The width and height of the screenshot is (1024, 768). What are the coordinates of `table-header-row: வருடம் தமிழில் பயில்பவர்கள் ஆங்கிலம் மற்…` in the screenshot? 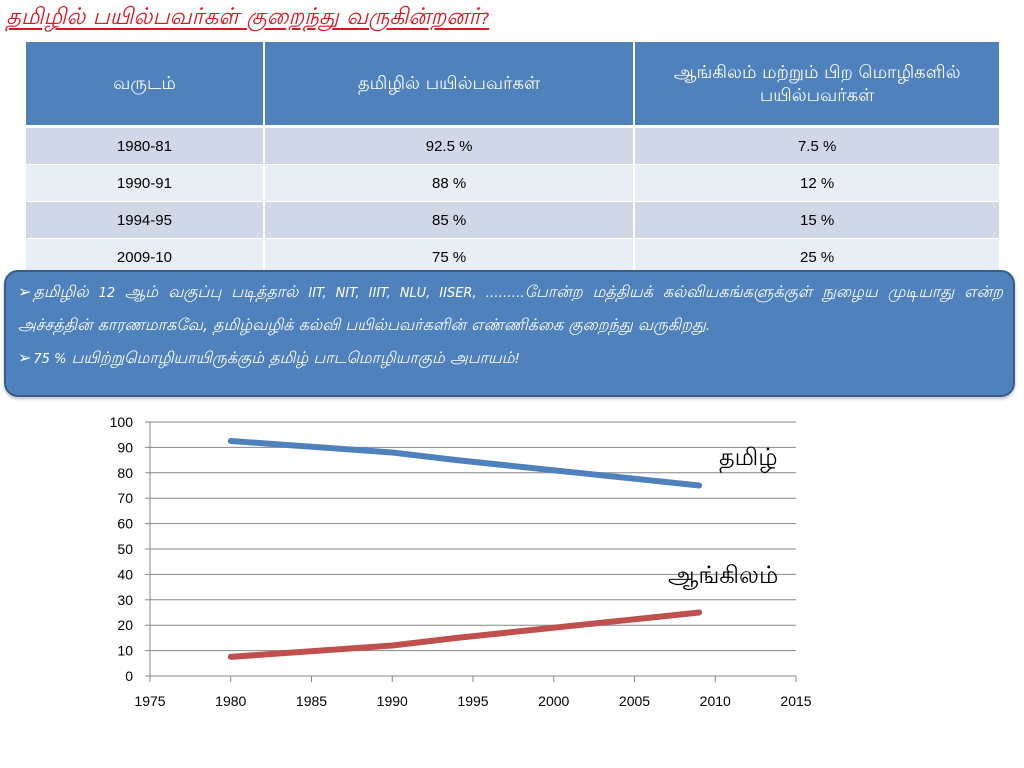 It's located at (512, 85).